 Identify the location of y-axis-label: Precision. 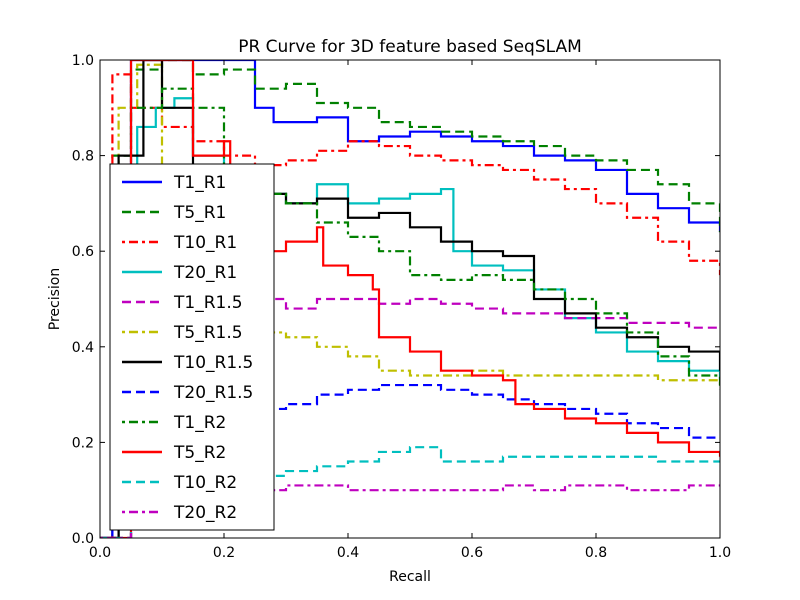
(55, 299).